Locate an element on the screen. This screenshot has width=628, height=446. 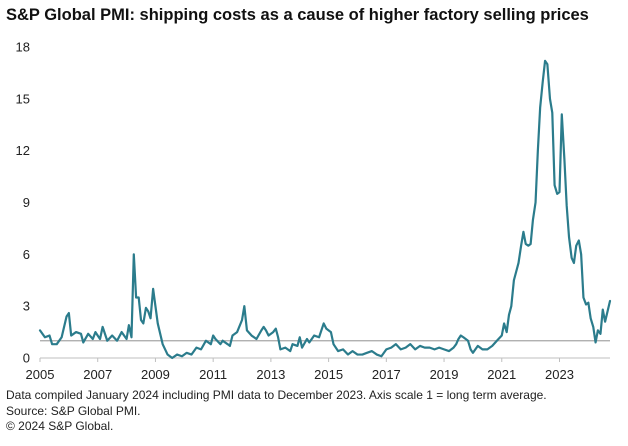
y-axis-ticks: 0 3 6 9 12 15 18 is located at coordinates (23, 203).